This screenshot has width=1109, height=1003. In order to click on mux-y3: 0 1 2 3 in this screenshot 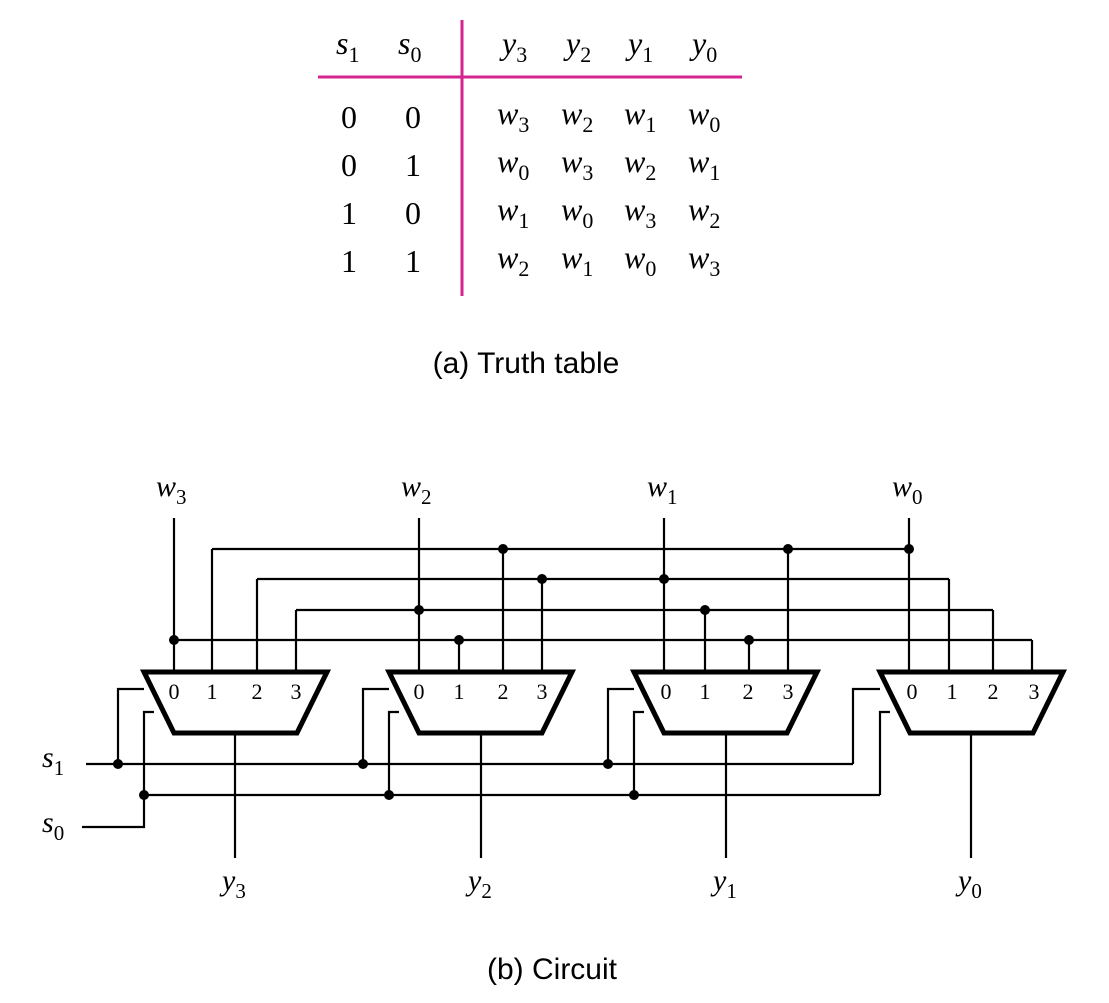, I will do `click(235, 702)`.